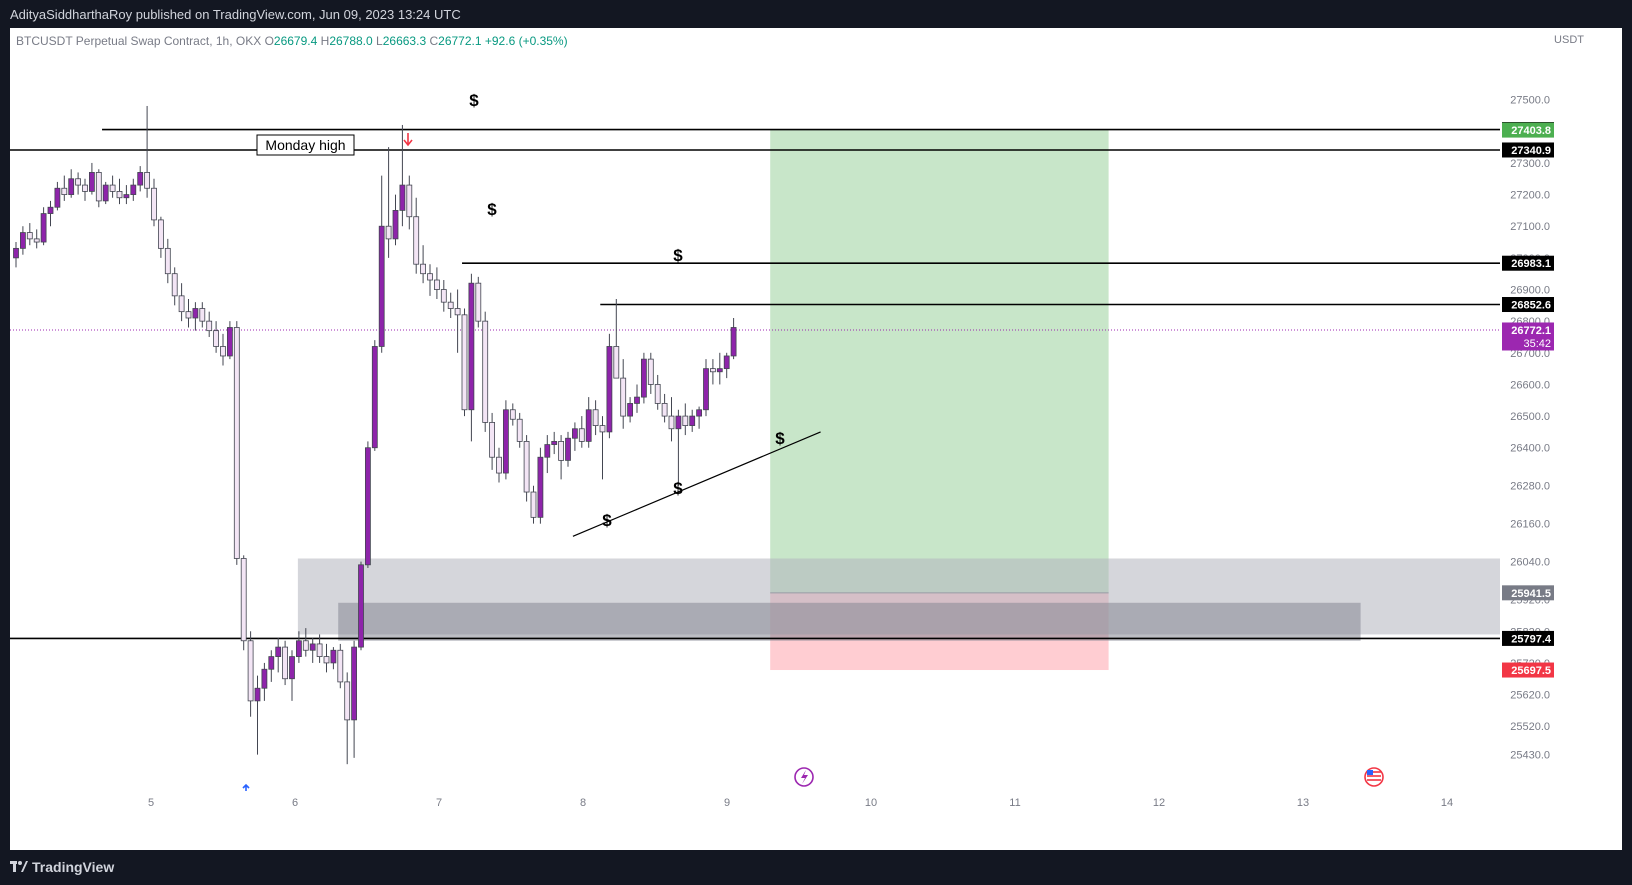 This screenshot has width=1632, height=885. I want to click on price-tick-label: 26040.0, so click(1530, 563).